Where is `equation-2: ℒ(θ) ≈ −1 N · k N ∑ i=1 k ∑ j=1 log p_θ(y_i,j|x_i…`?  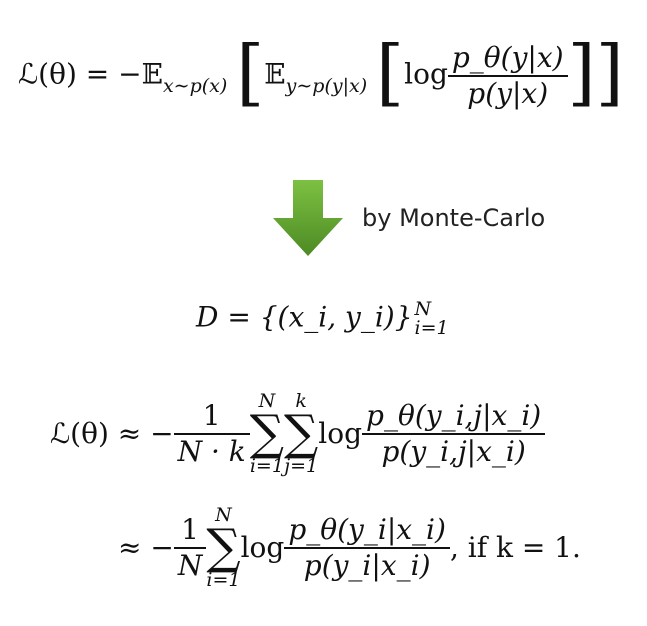 equation-2: ℒ(θ) ≈ −1 N · k N ∑ i=1 k ∑ j=1 log p_θ(y_i,j|x_i… is located at coordinates (298, 434).